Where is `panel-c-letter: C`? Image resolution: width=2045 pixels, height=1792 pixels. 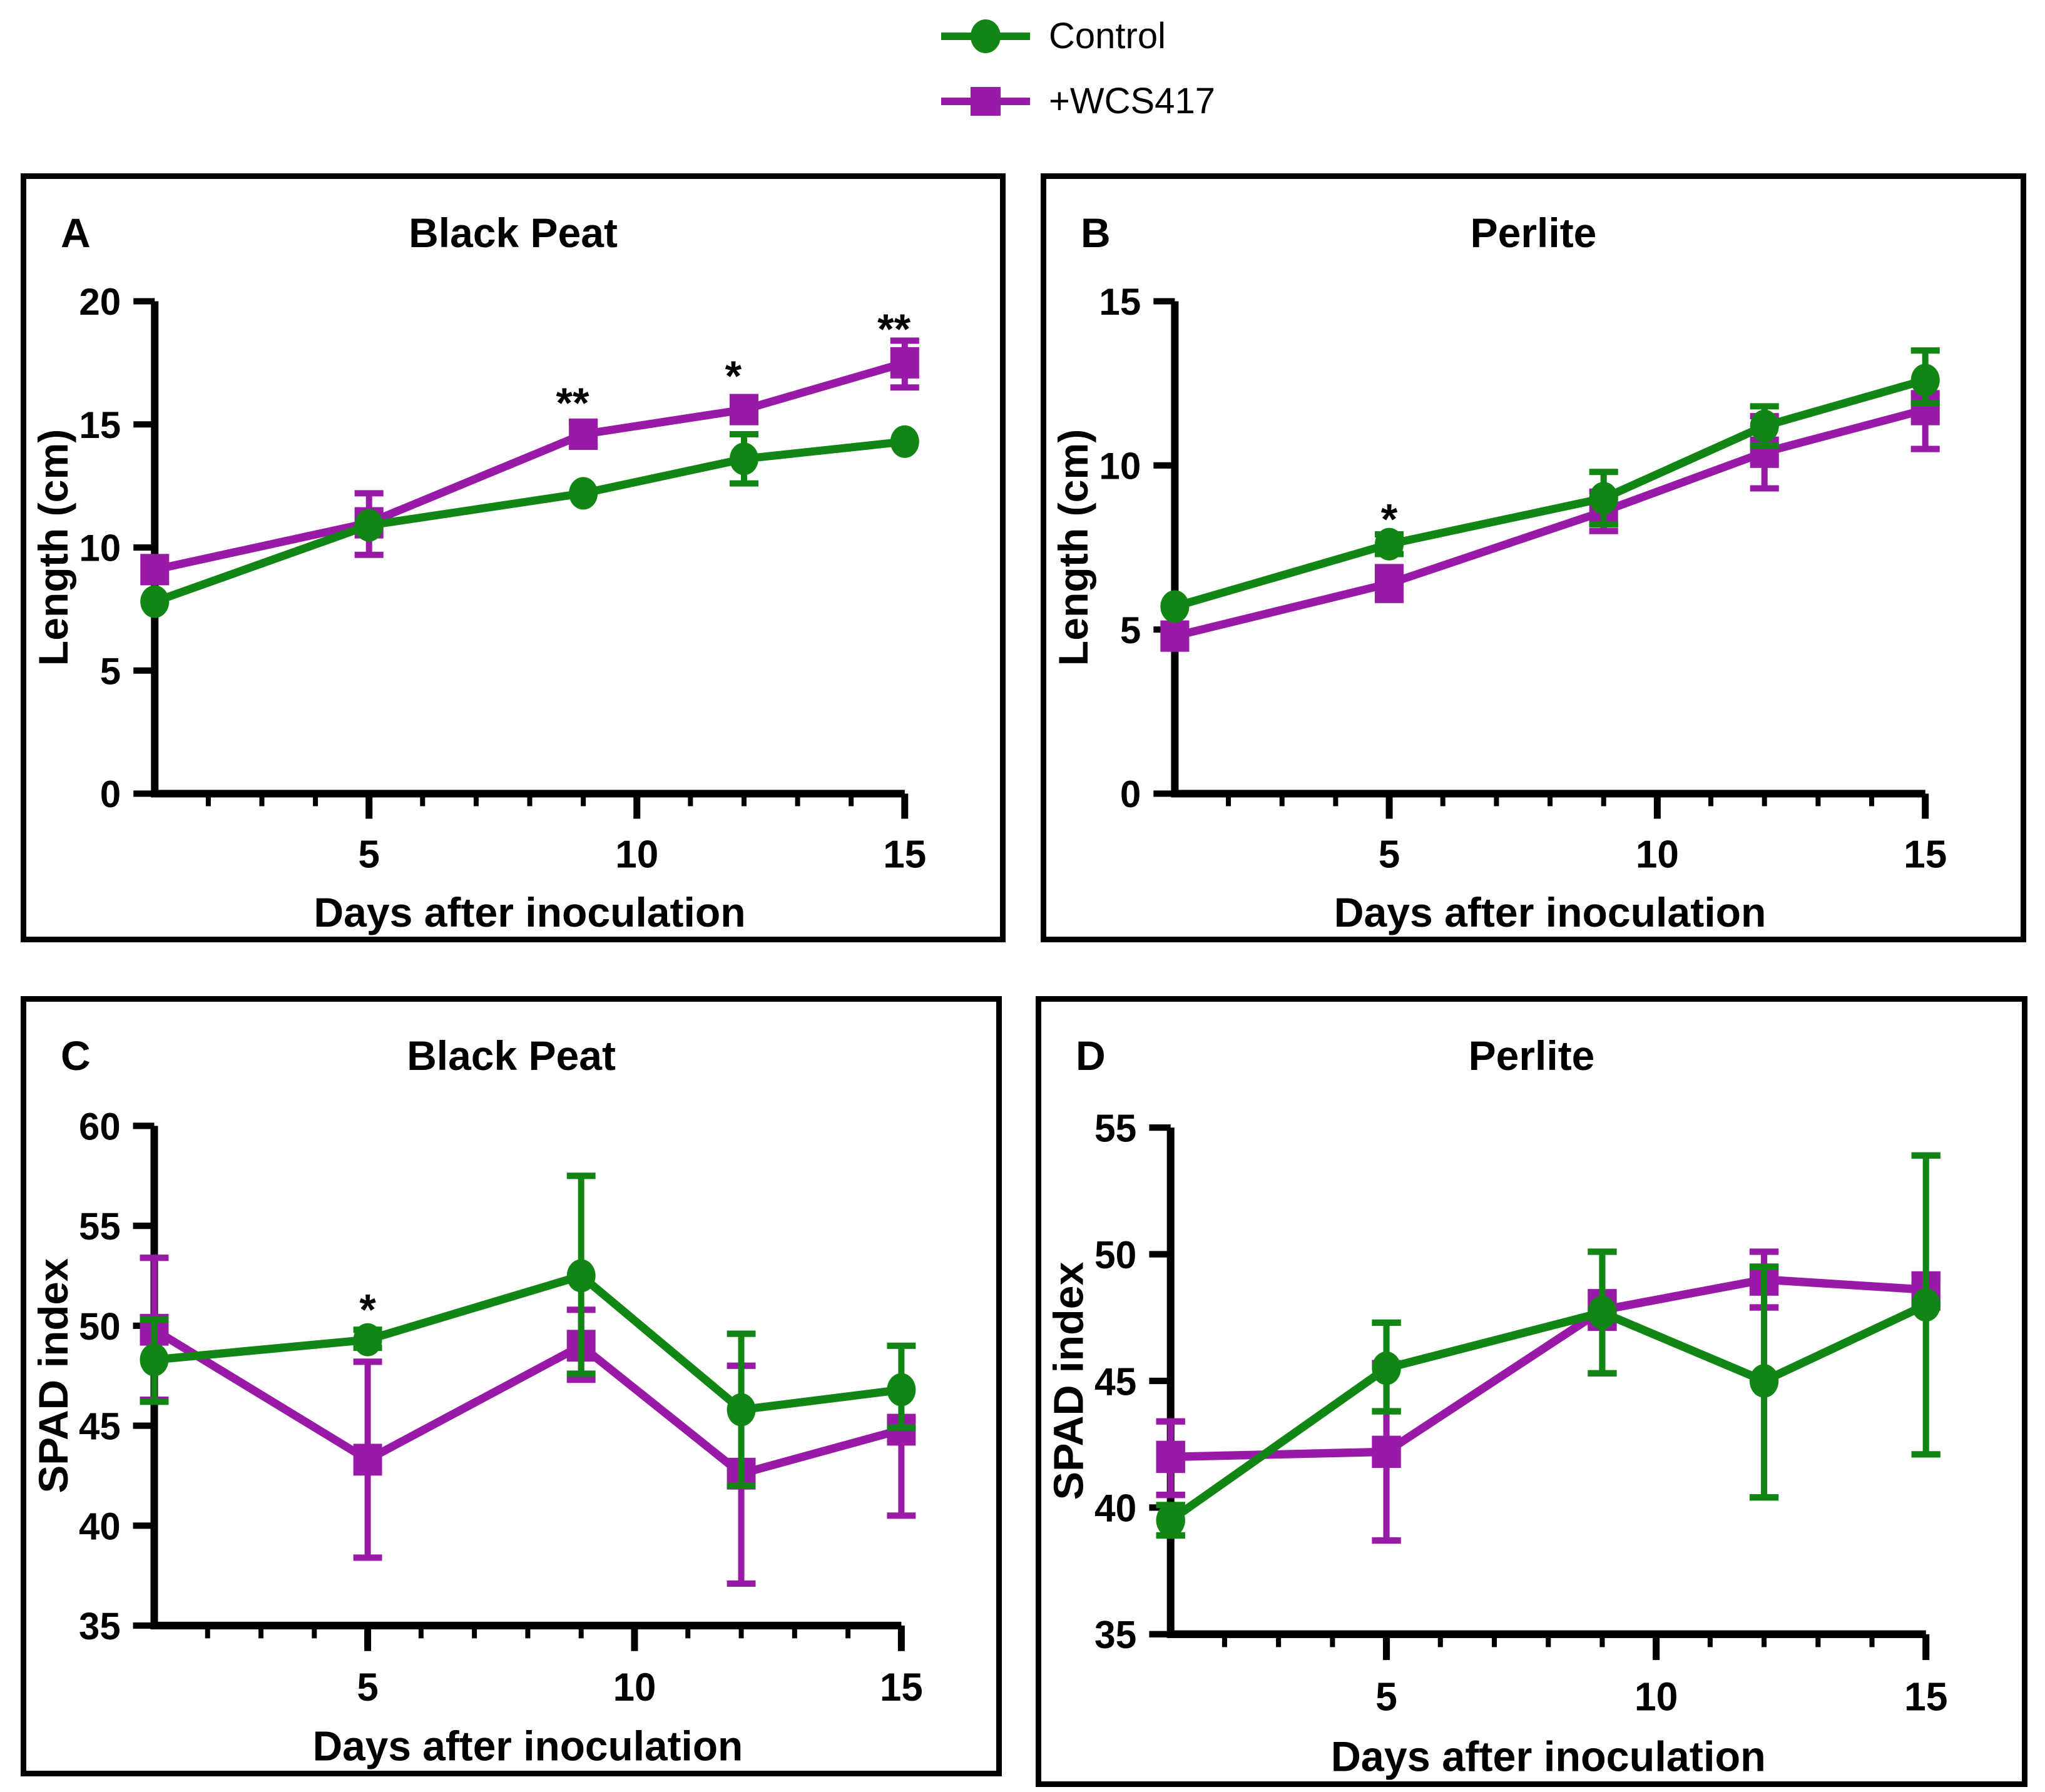 panel-c-letter: C is located at coordinates (76, 1055).